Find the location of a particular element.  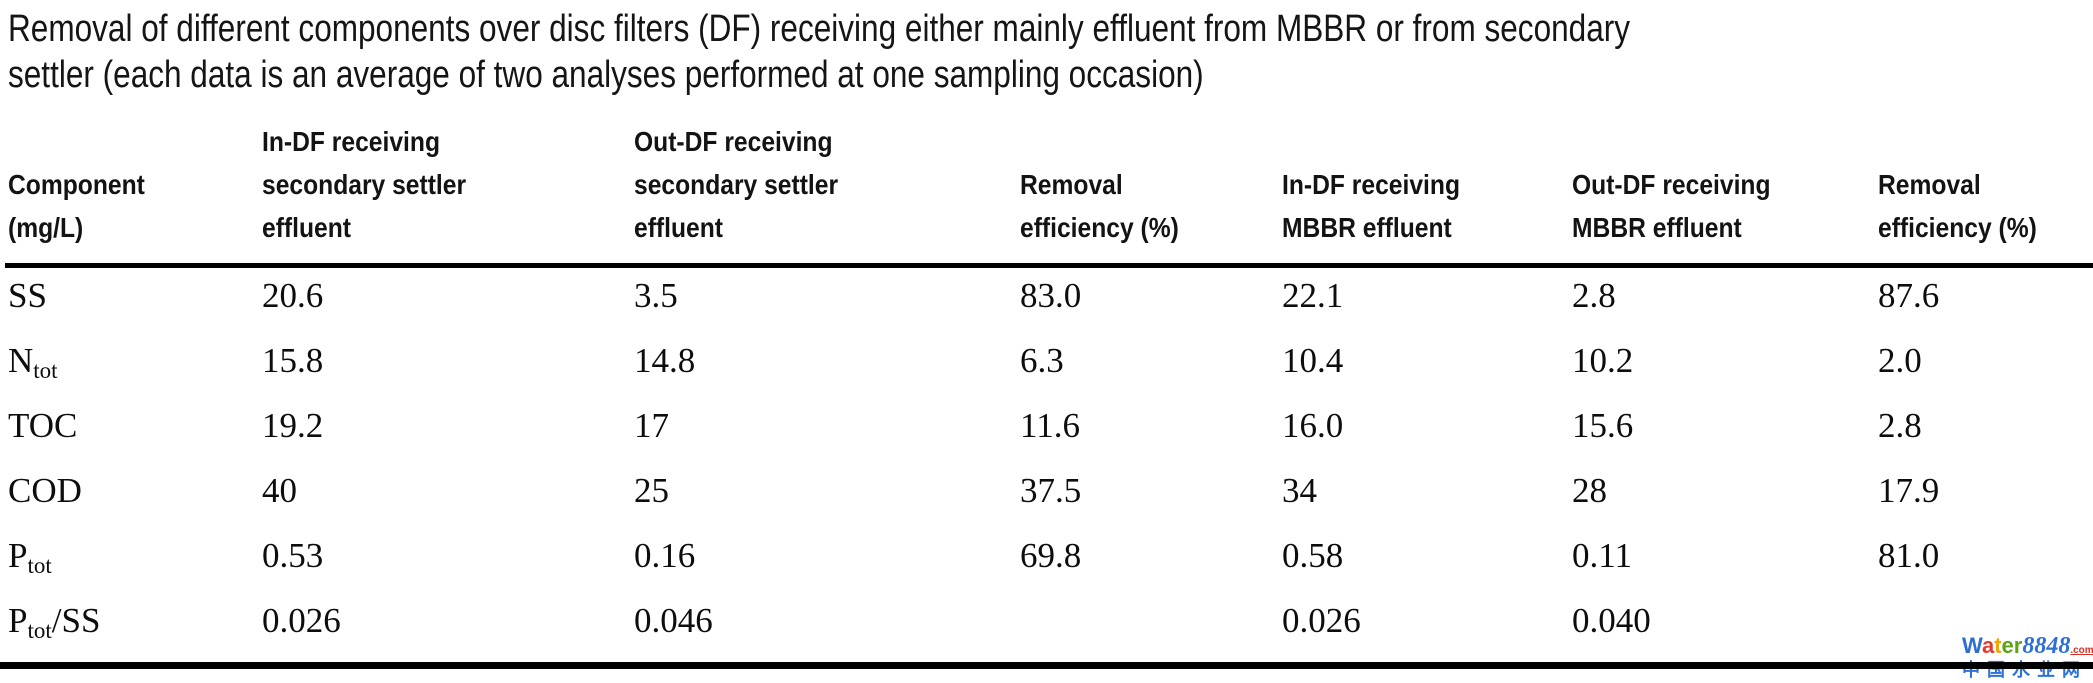

watermark-brand-word: Water is located at coordinates (1992, 645).